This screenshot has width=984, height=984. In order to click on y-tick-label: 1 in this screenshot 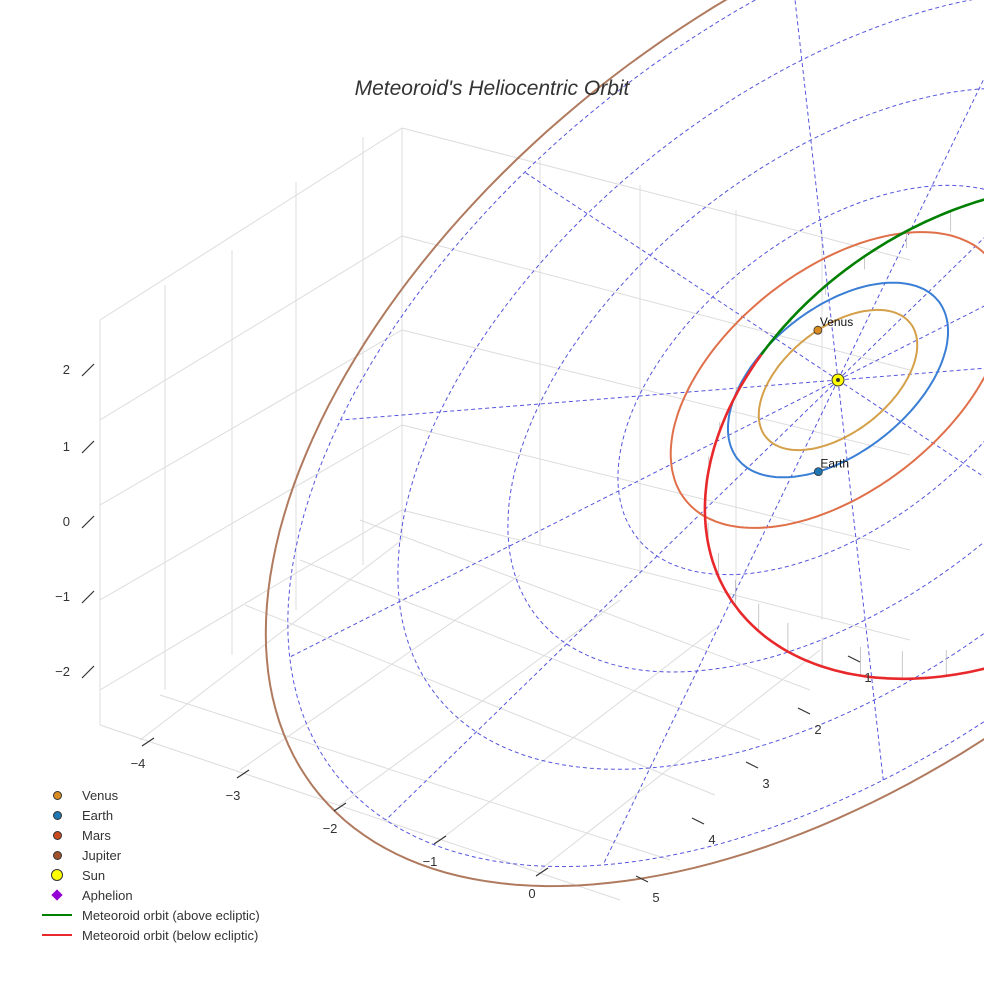, I will do `click(867, 677)`.